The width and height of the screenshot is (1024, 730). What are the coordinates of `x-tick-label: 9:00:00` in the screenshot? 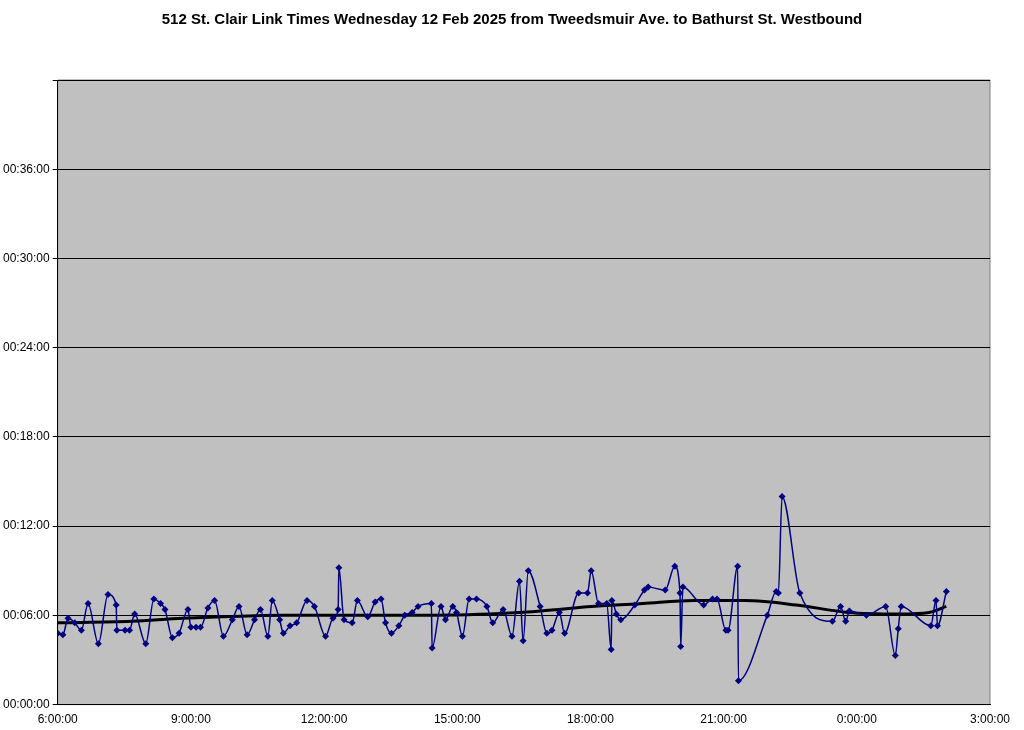 It's located at (191, 719).